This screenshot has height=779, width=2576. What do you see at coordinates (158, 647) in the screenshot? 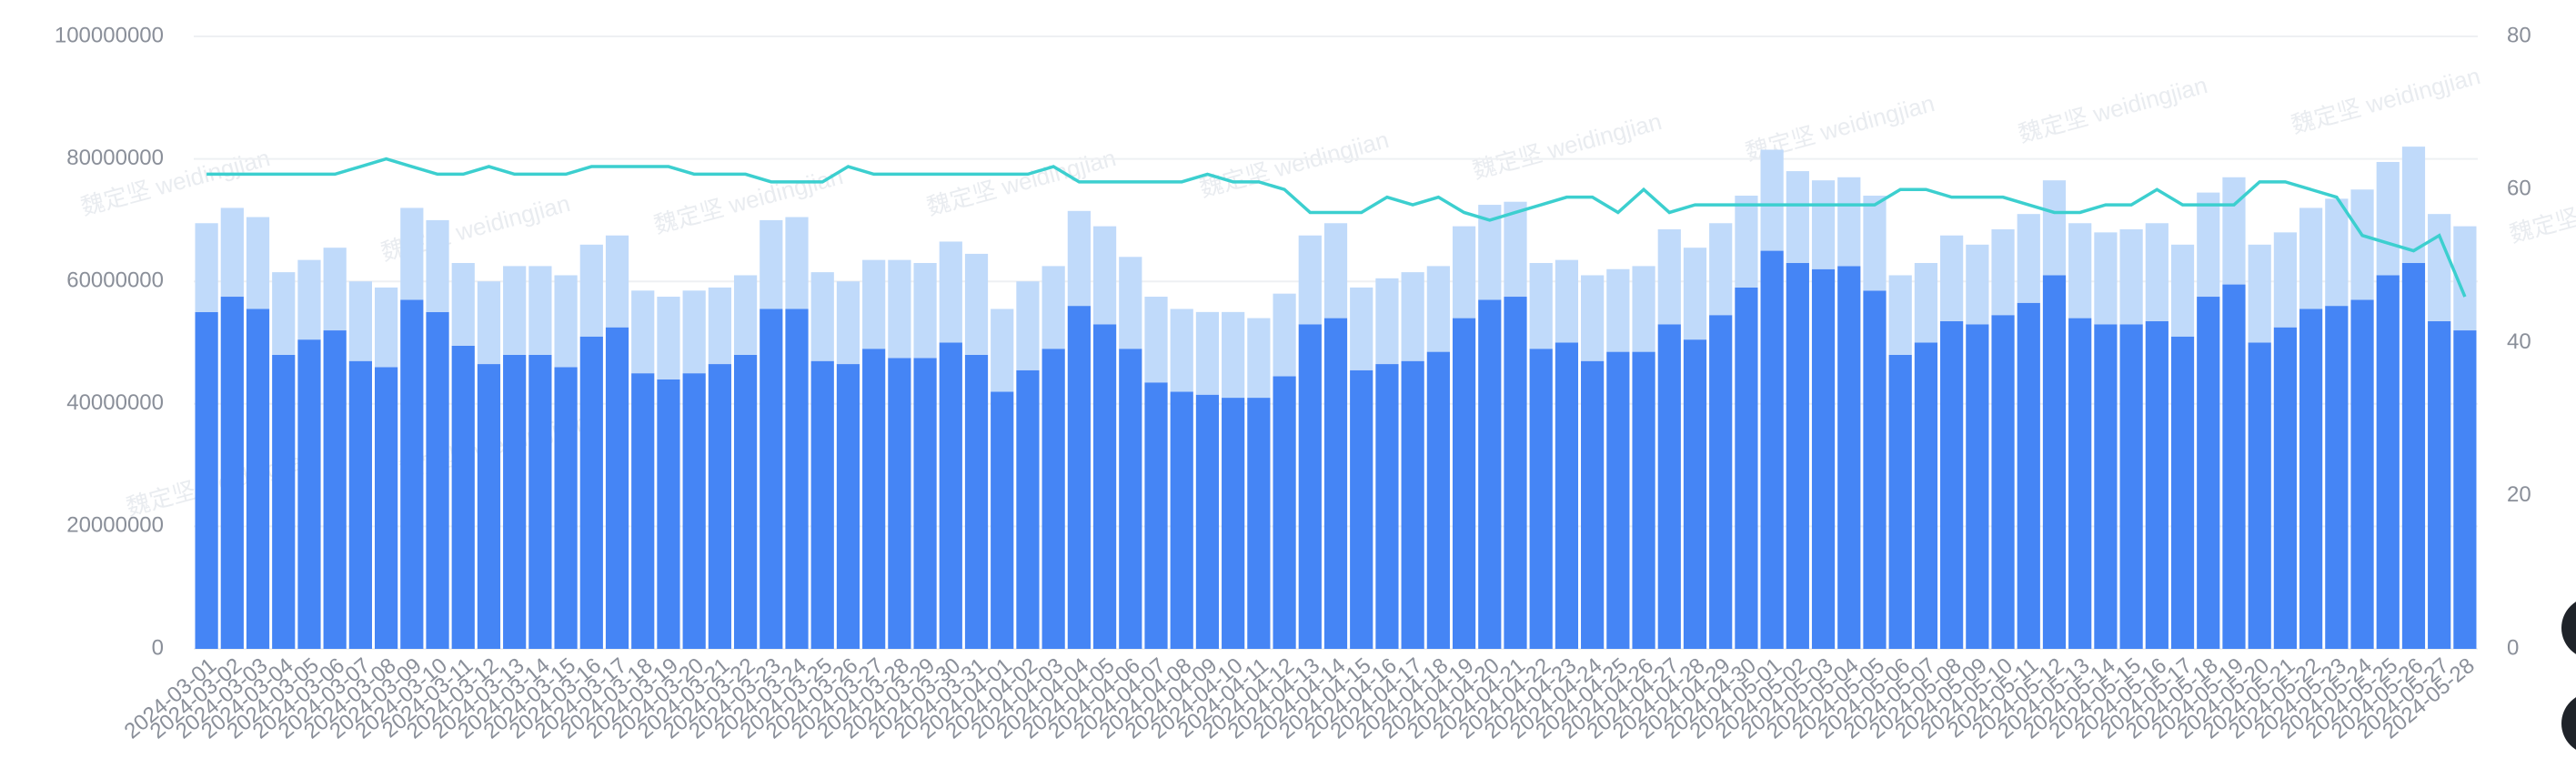
I see `y-tick-label: 0` at bounding box center [158, 647].